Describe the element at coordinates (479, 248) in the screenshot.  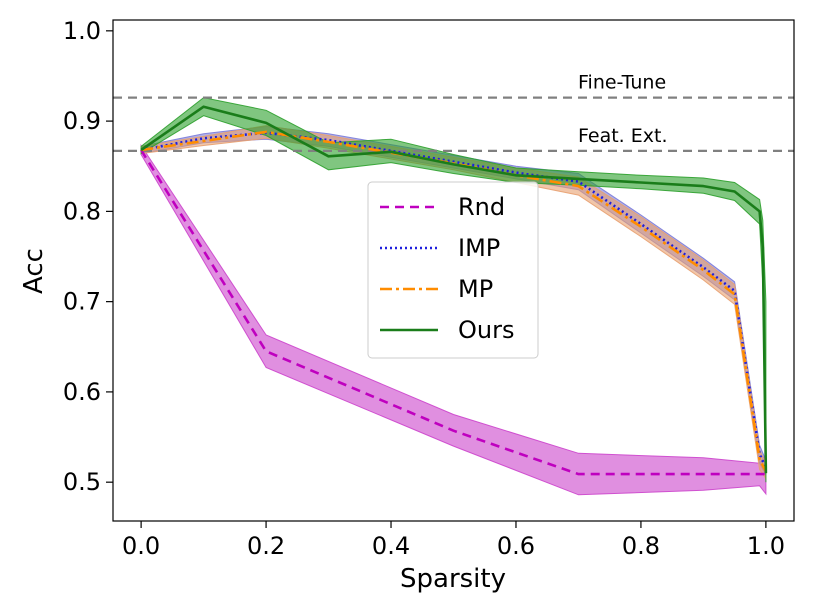
I see `legend-label-imp: IMP` at that location.